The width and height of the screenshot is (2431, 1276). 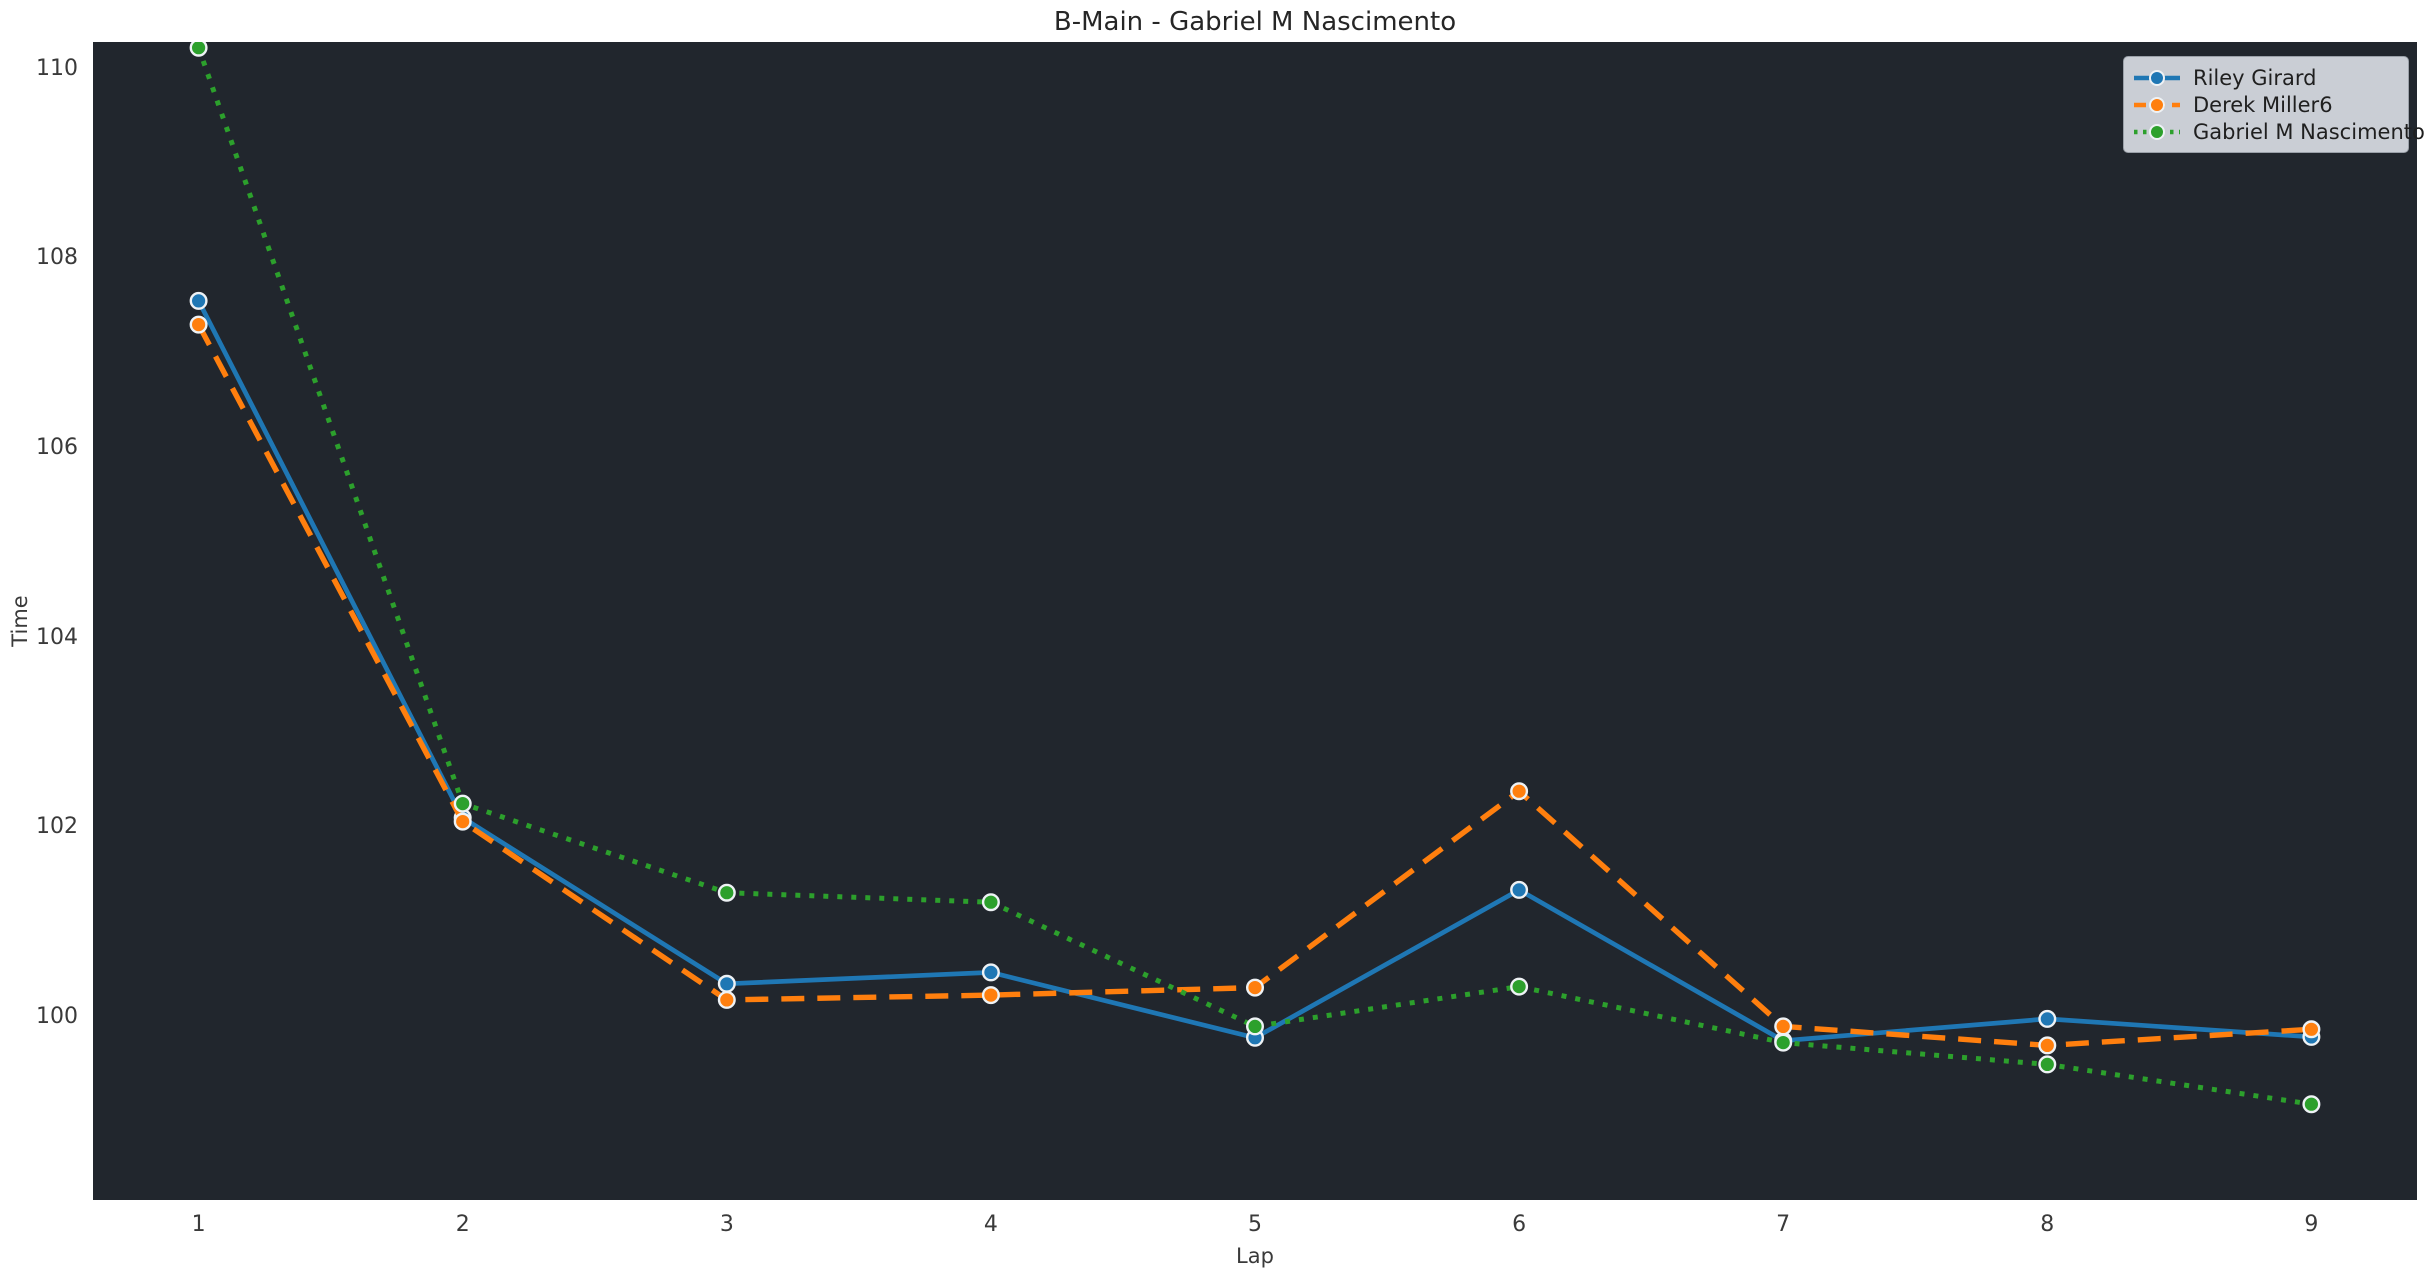 I want to click on x-tick-label-4: 4, so click(x=990, y=1224).